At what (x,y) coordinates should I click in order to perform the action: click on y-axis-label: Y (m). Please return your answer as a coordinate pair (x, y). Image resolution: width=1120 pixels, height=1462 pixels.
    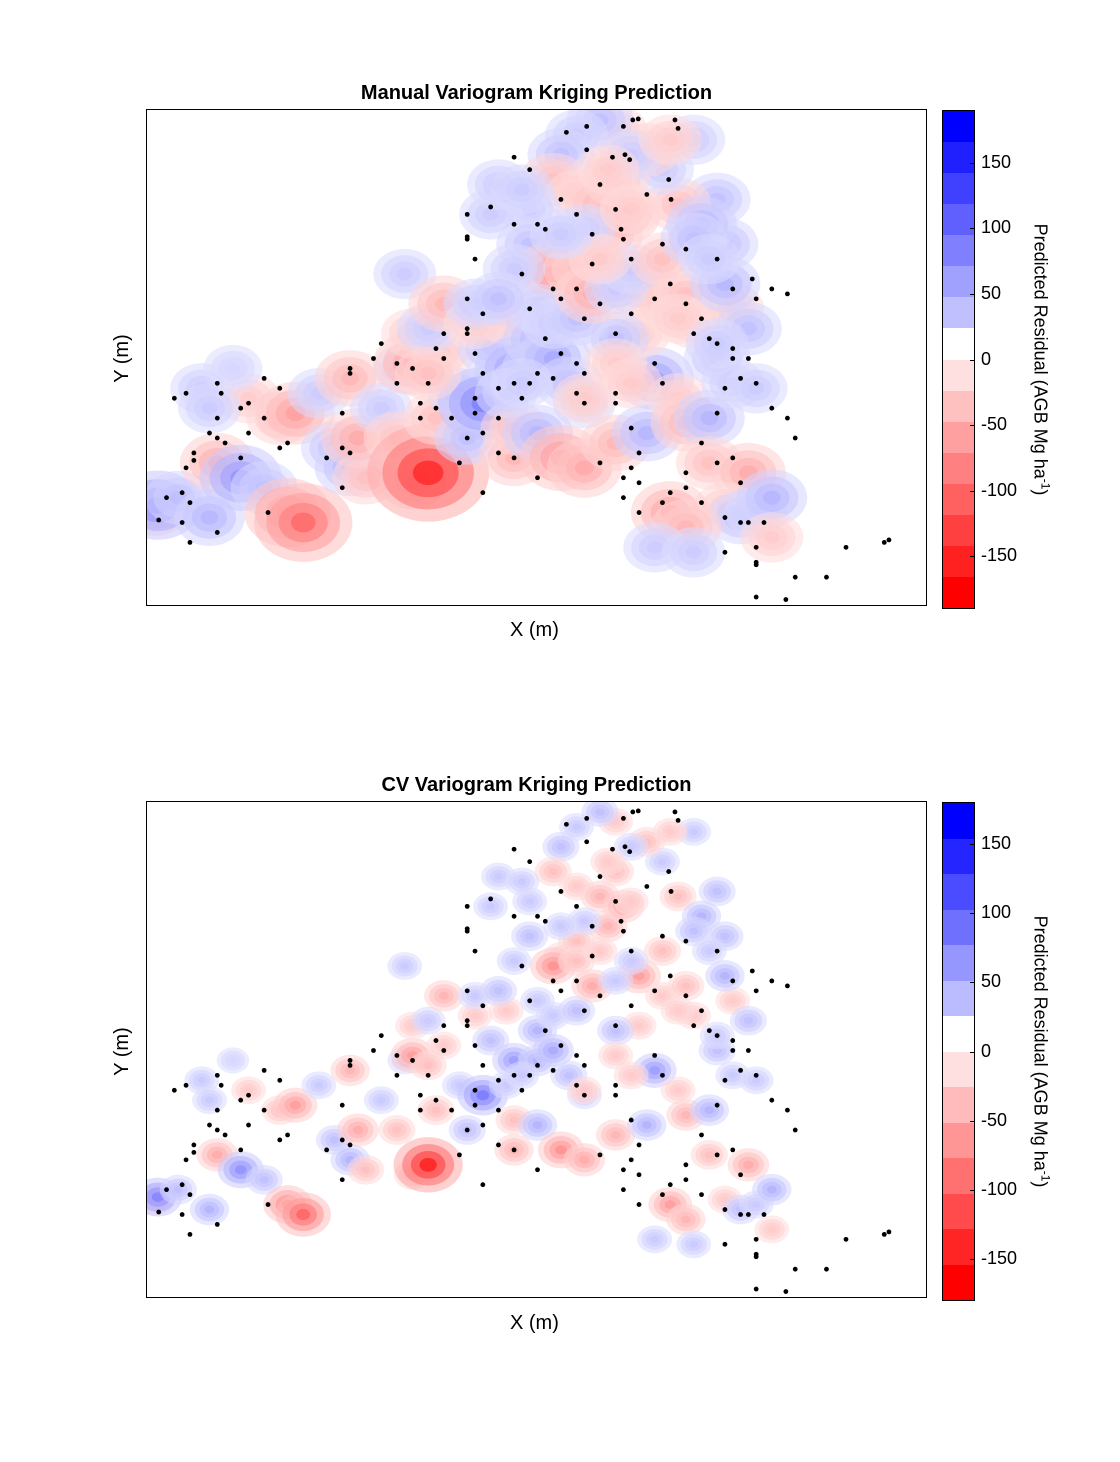
    Looking at the image, I should click on (121, 1051).